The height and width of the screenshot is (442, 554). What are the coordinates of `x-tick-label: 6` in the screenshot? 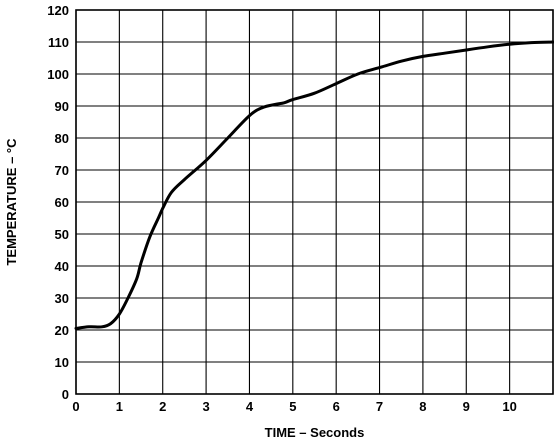 It's located at (336, 406).